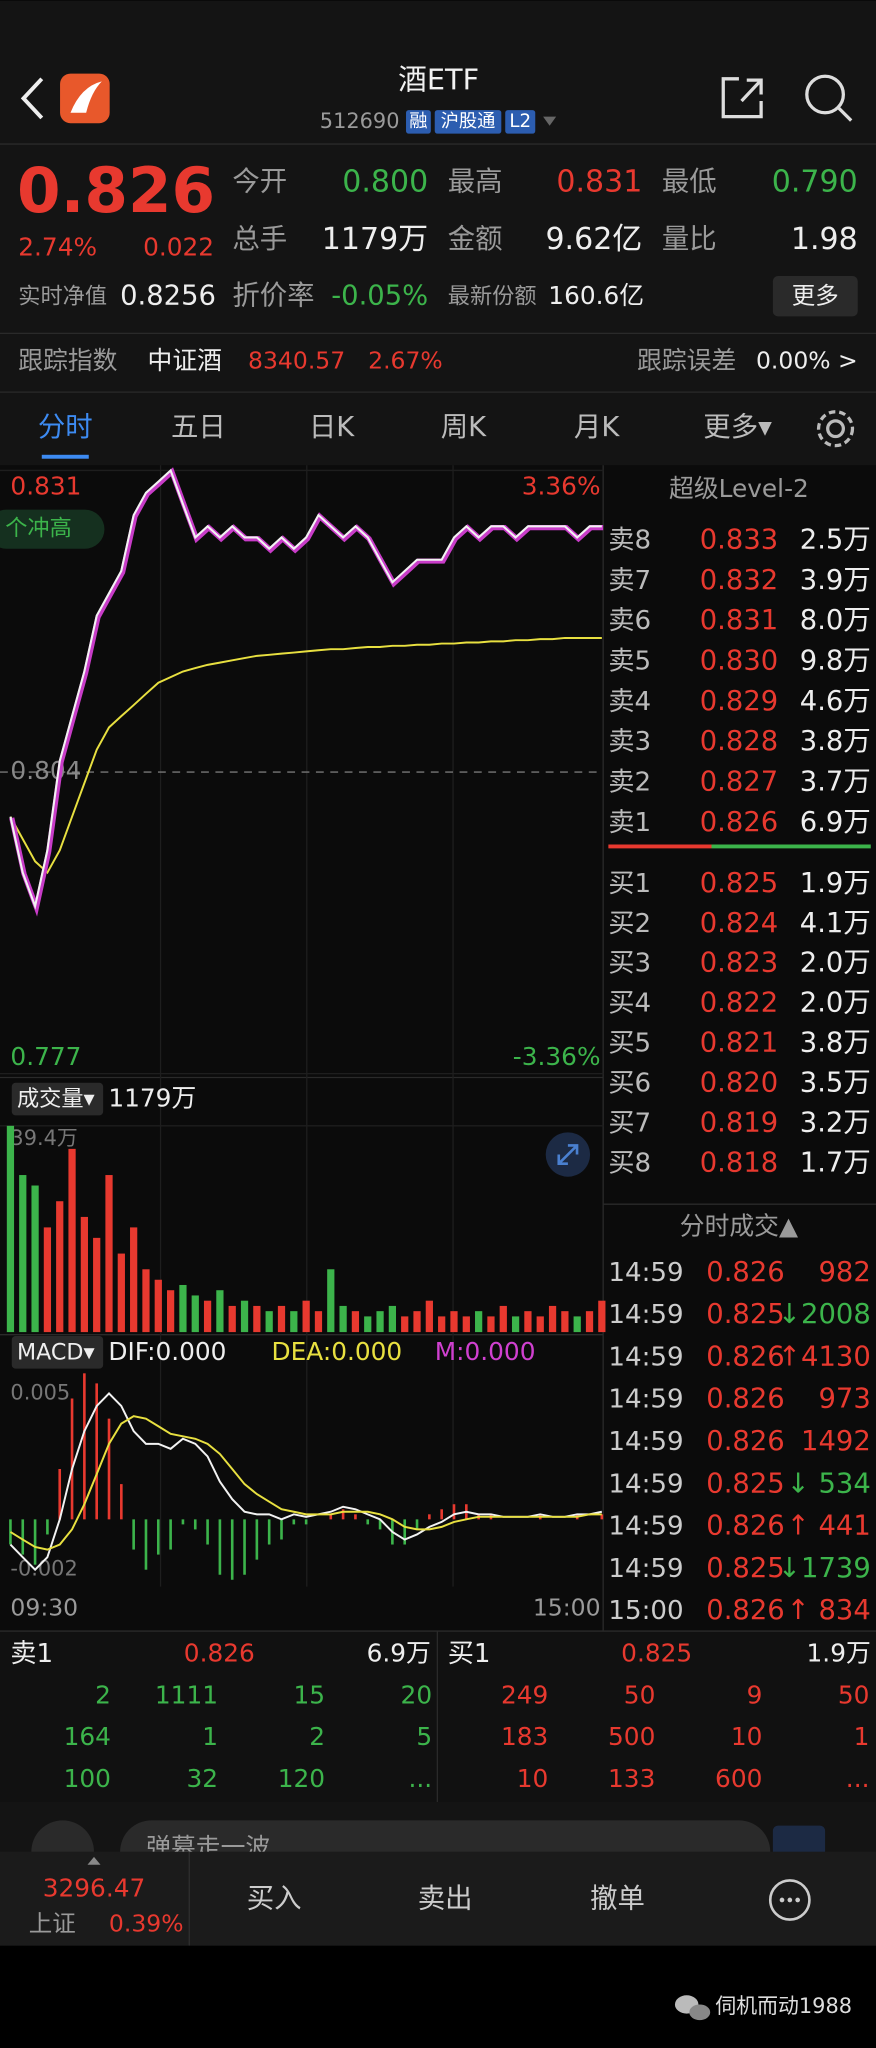  I want to click on queue-cell: 120, so click(301, 1778).